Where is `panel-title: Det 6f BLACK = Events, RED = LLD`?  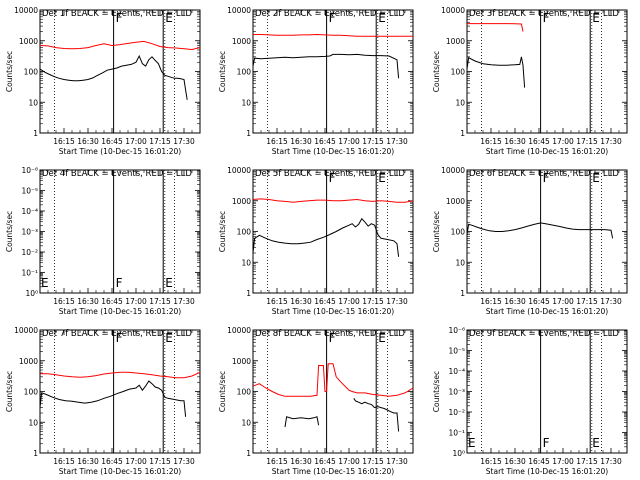 panel-title: Det 6f BLACK = Events, RED = LLD is located at coordinates (544, 174).